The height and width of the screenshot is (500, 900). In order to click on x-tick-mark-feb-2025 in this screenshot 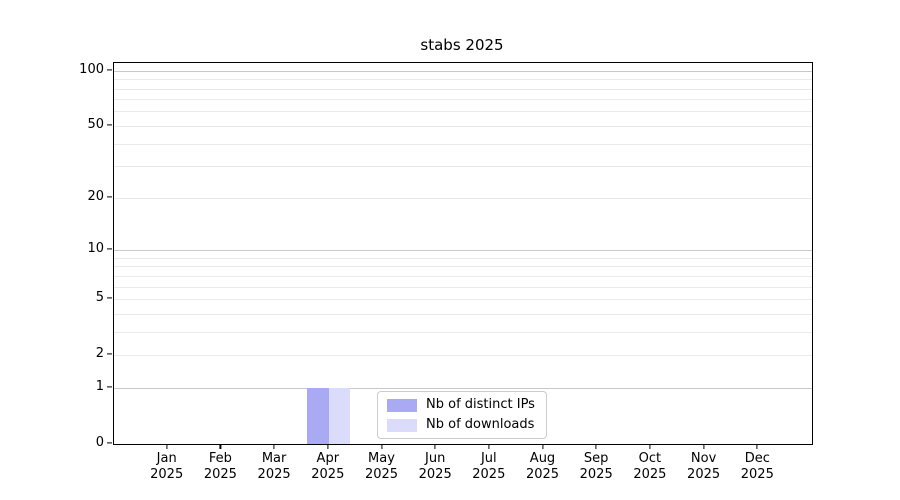, I will do `click(220, 446)`.